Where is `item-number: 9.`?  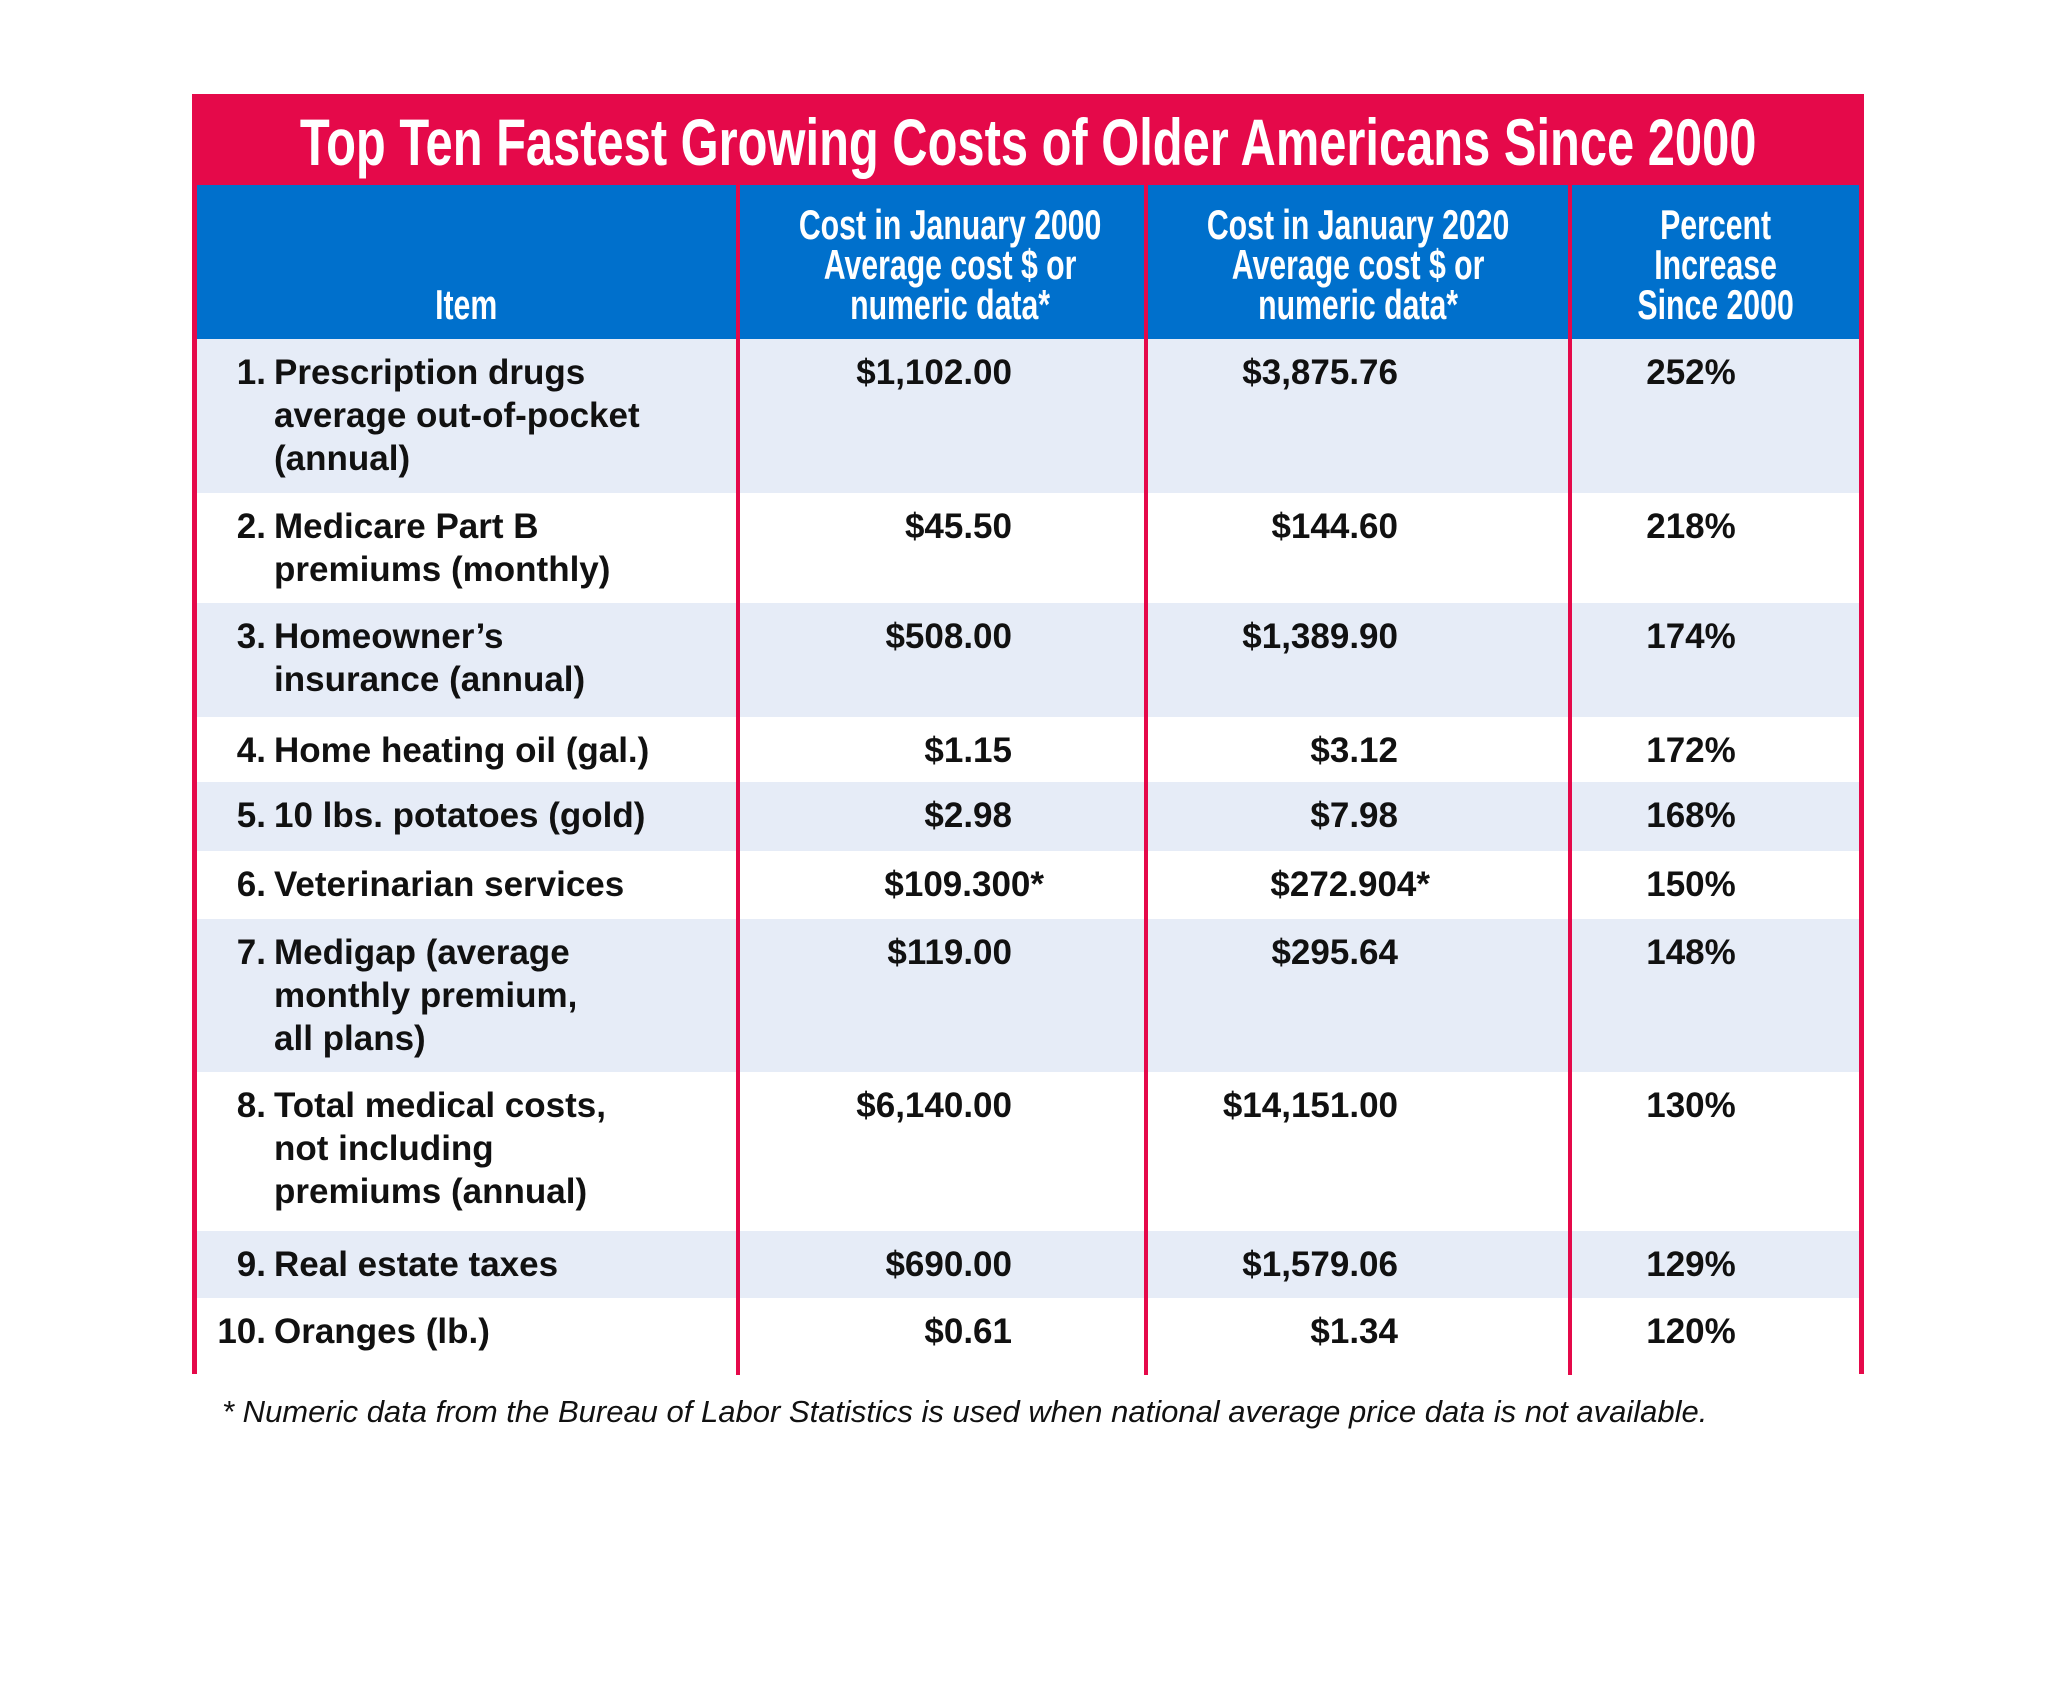
item-number: 9. is located at coordinates (251, 1264).